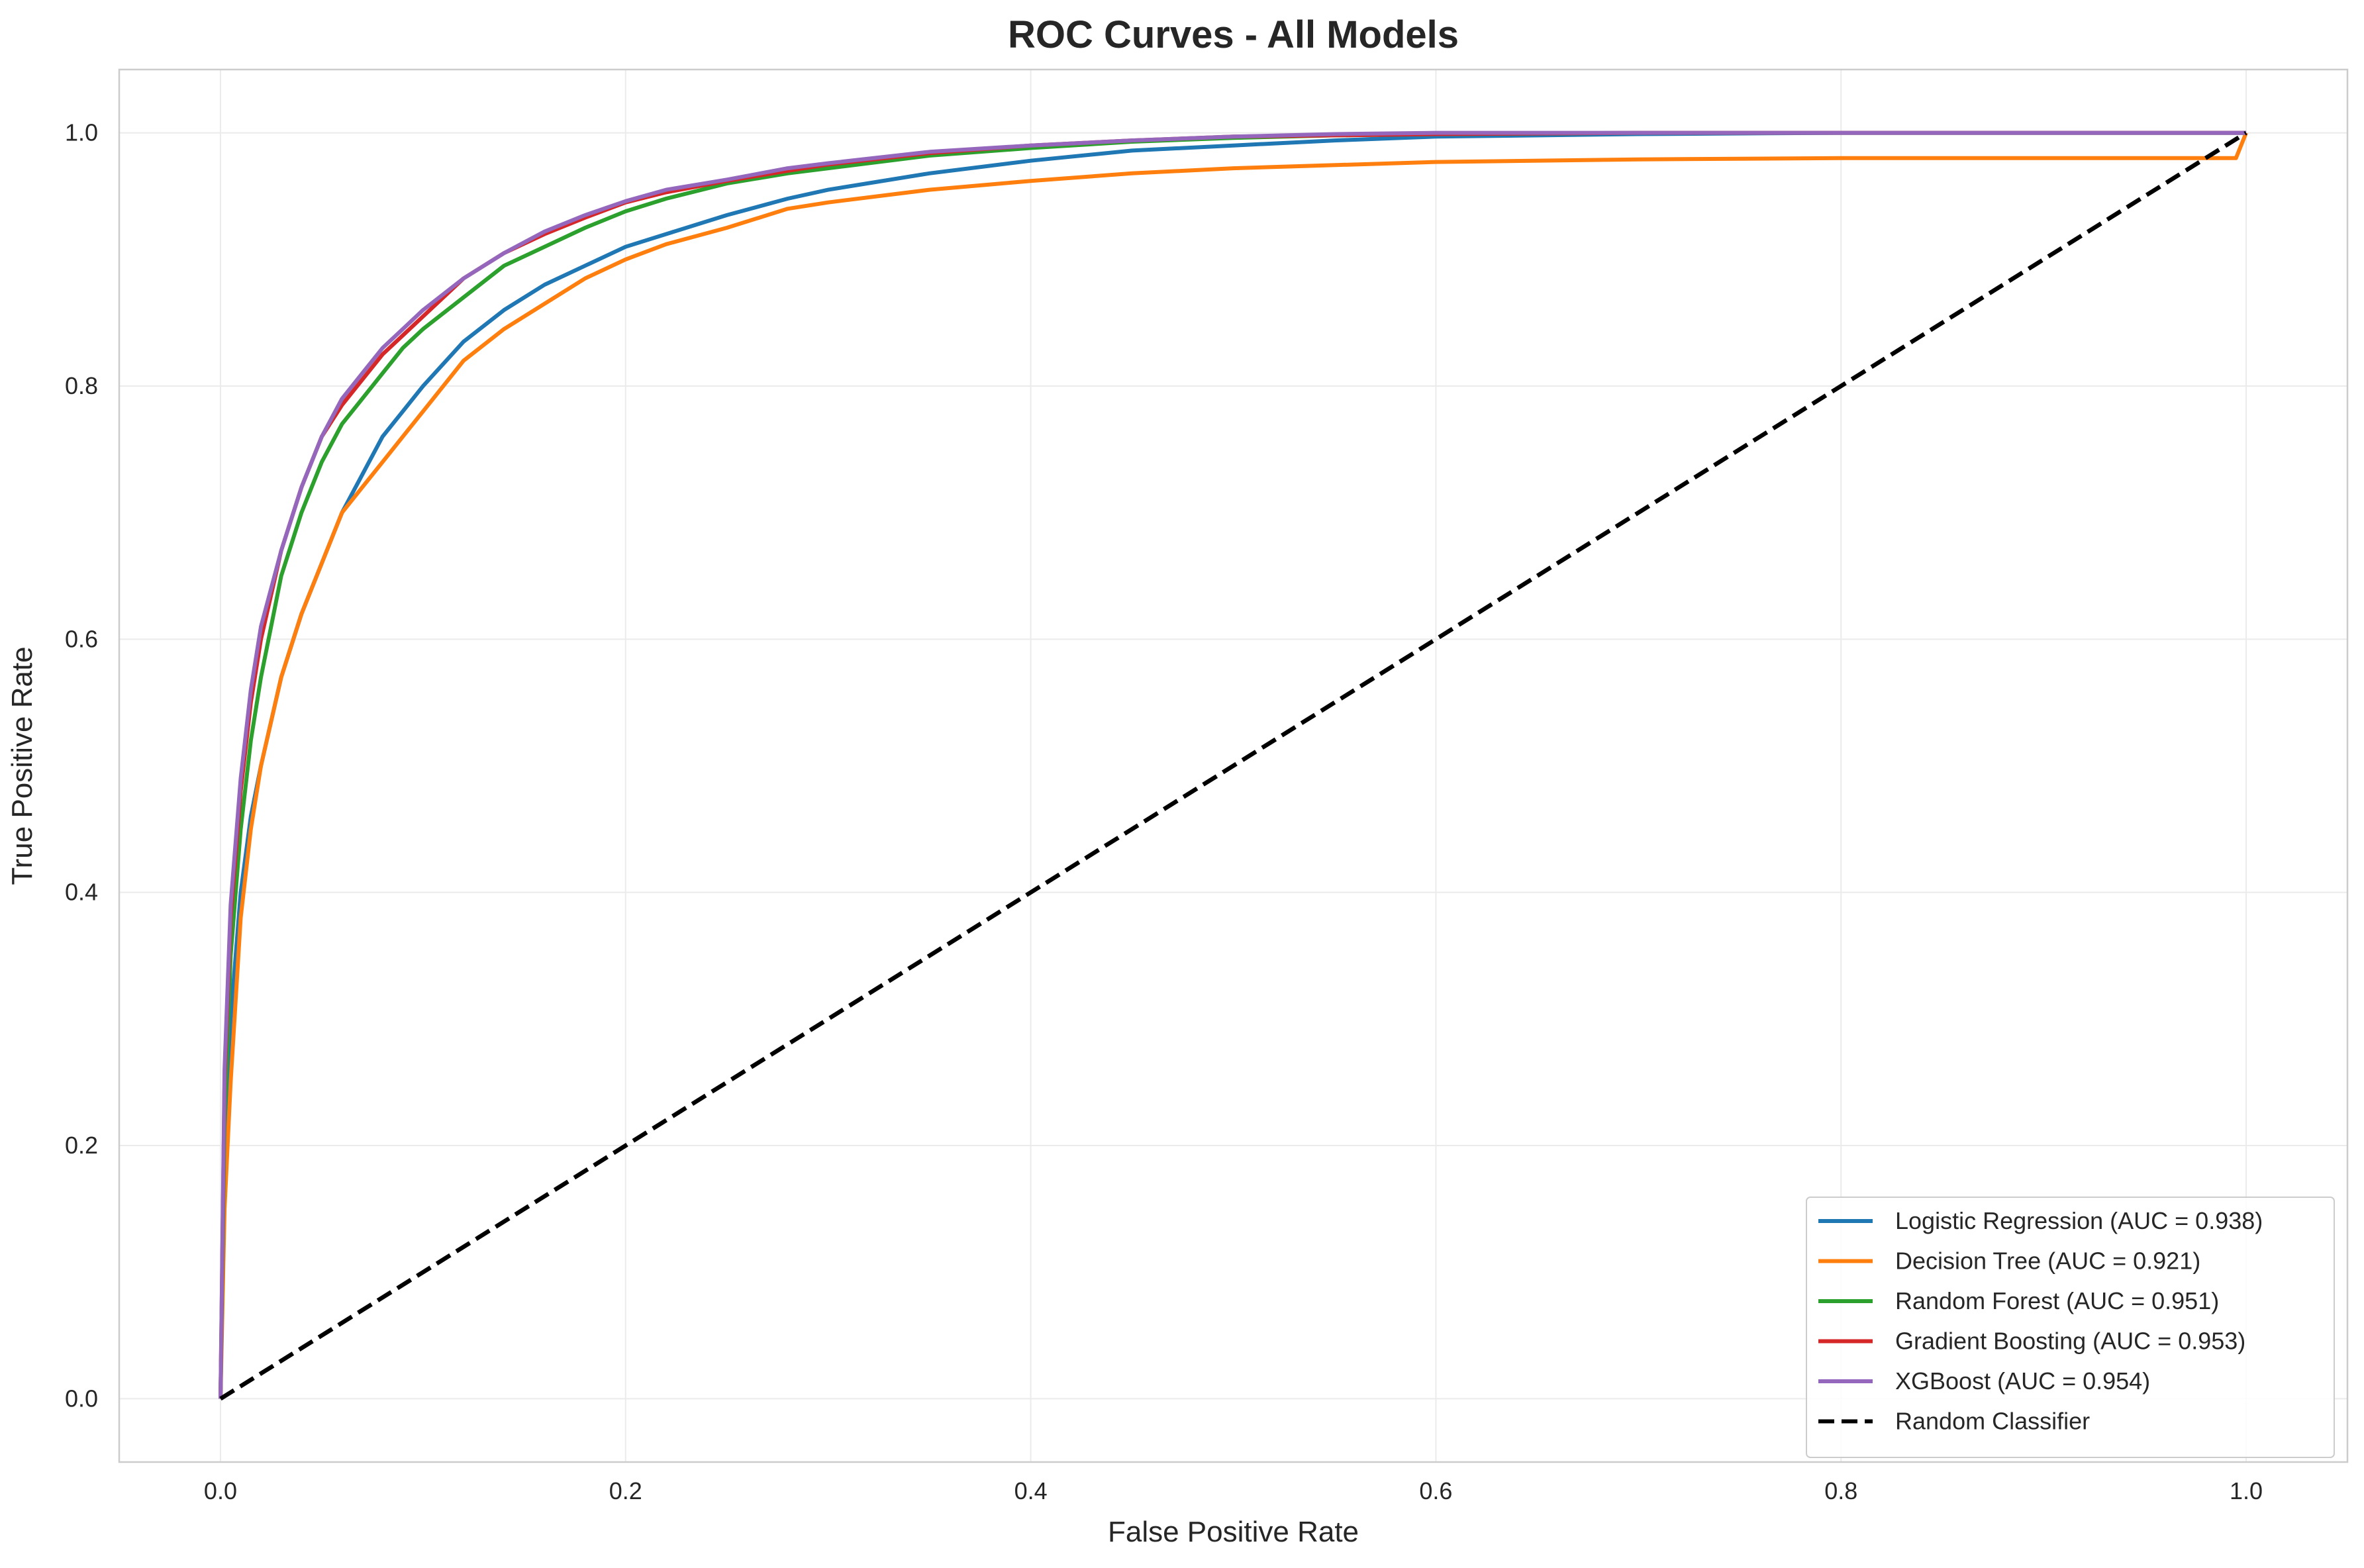 This screenshot has width=2364, height=1568. I want to click on y-axis-label: True Positive Rate, so click(22, 765).